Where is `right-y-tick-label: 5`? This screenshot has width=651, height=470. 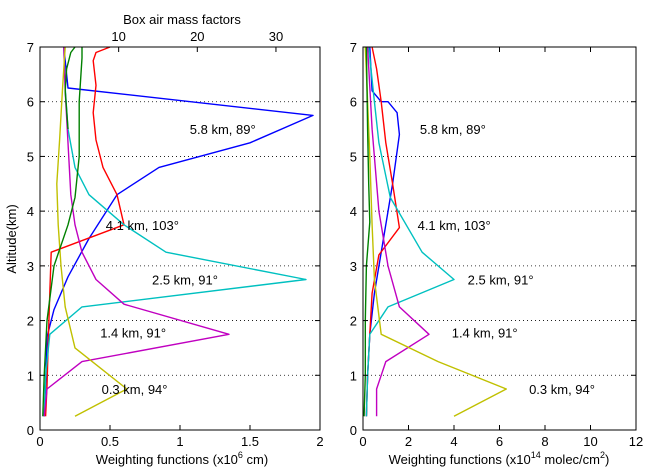 right-y-tick-label: 5 is located at coordinates (353, 156).